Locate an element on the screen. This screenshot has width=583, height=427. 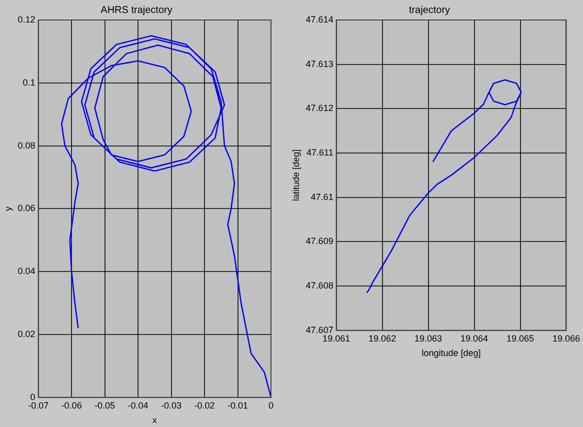
chart-title: AHRS trajectory is located at coordinates (136, 10).